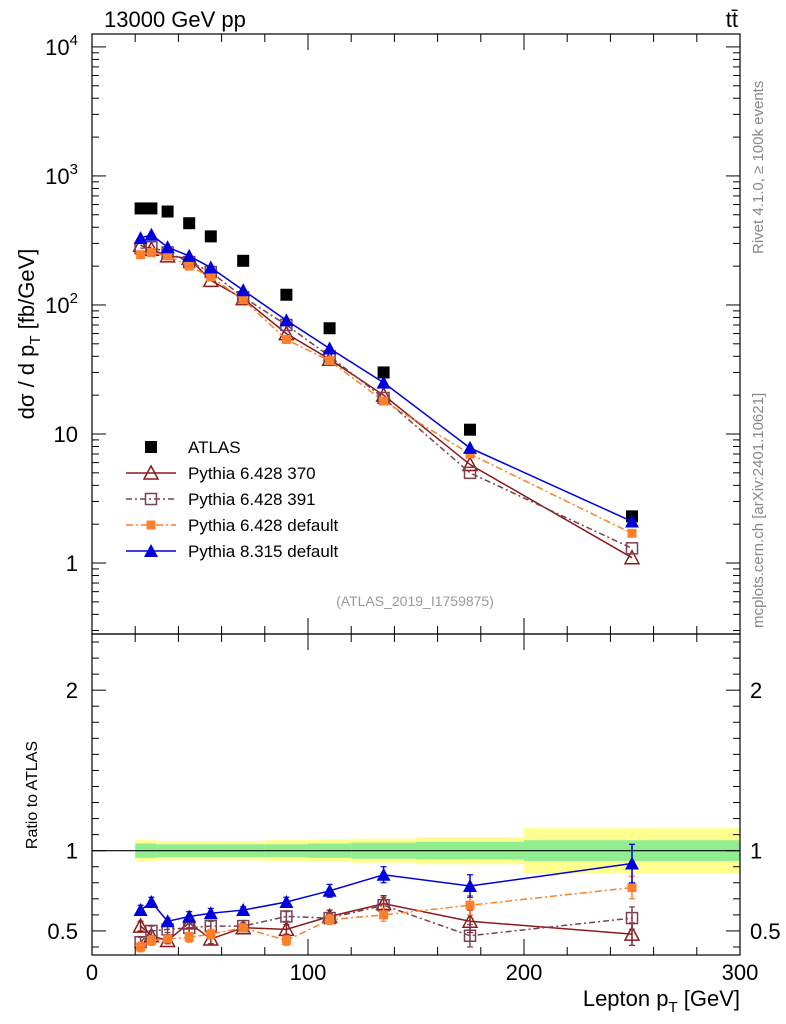 The height and width of the screenshot is (1024, 786). What do you see at coordinates (263, 525) in the screenshot?
I see `legend-label: Pythia 6.428 default` at bounding box center [263, 525].